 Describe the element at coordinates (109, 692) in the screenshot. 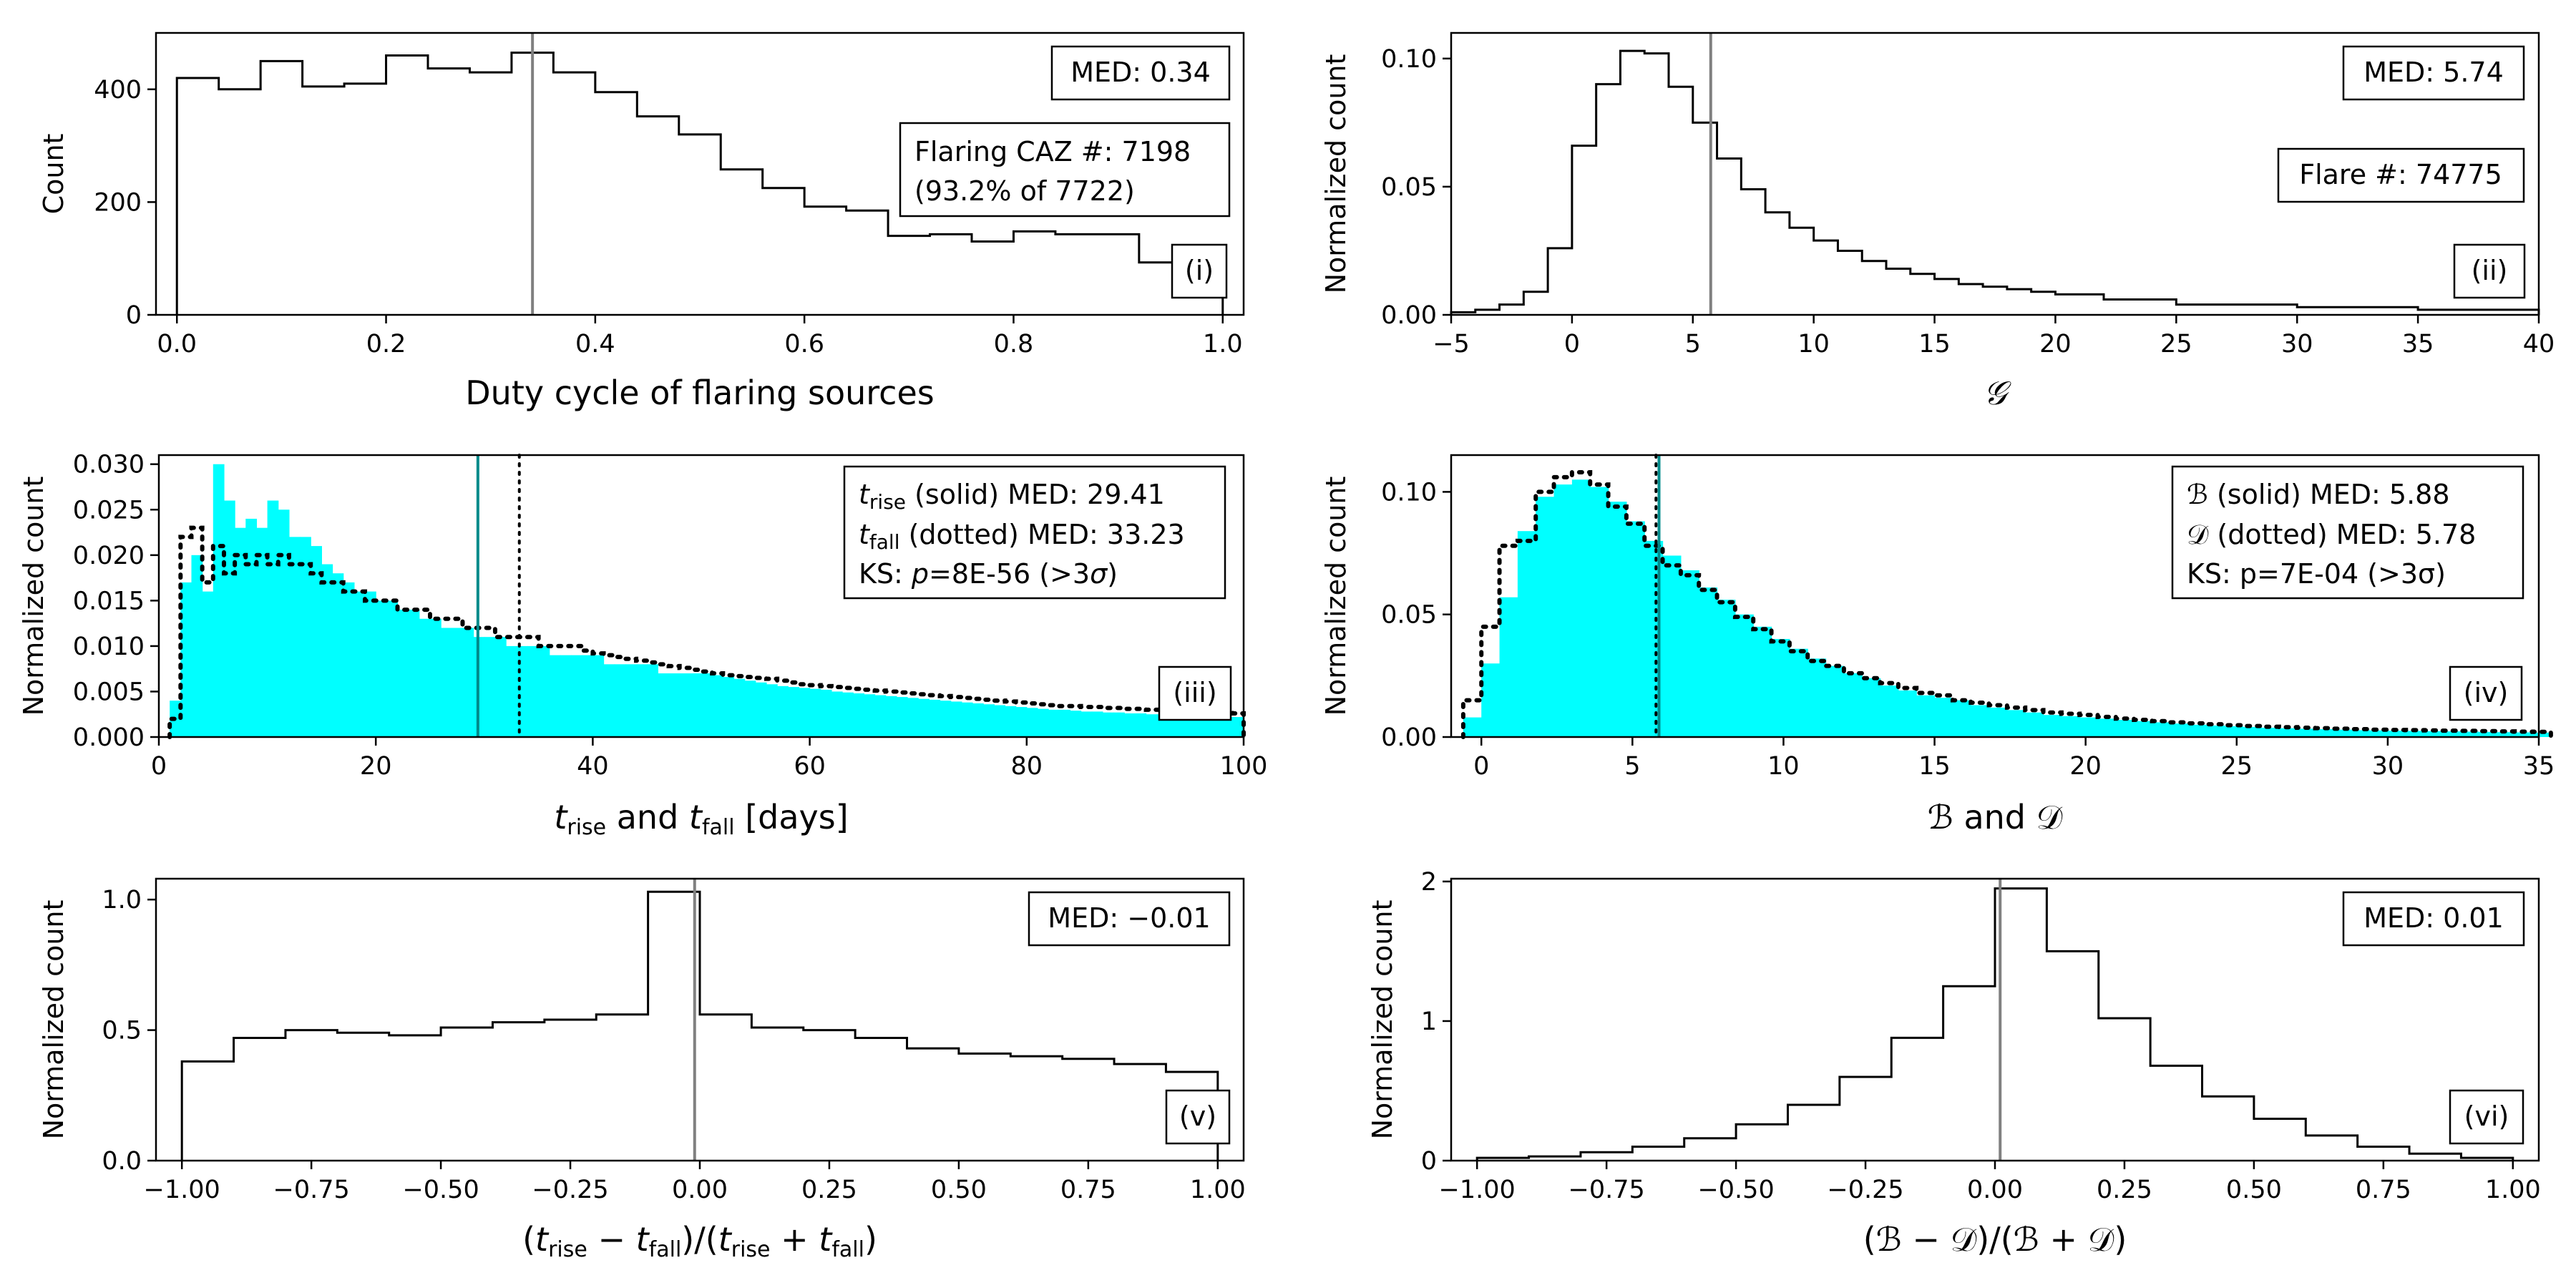

I see `y-tick-label: 0.005` at that location.